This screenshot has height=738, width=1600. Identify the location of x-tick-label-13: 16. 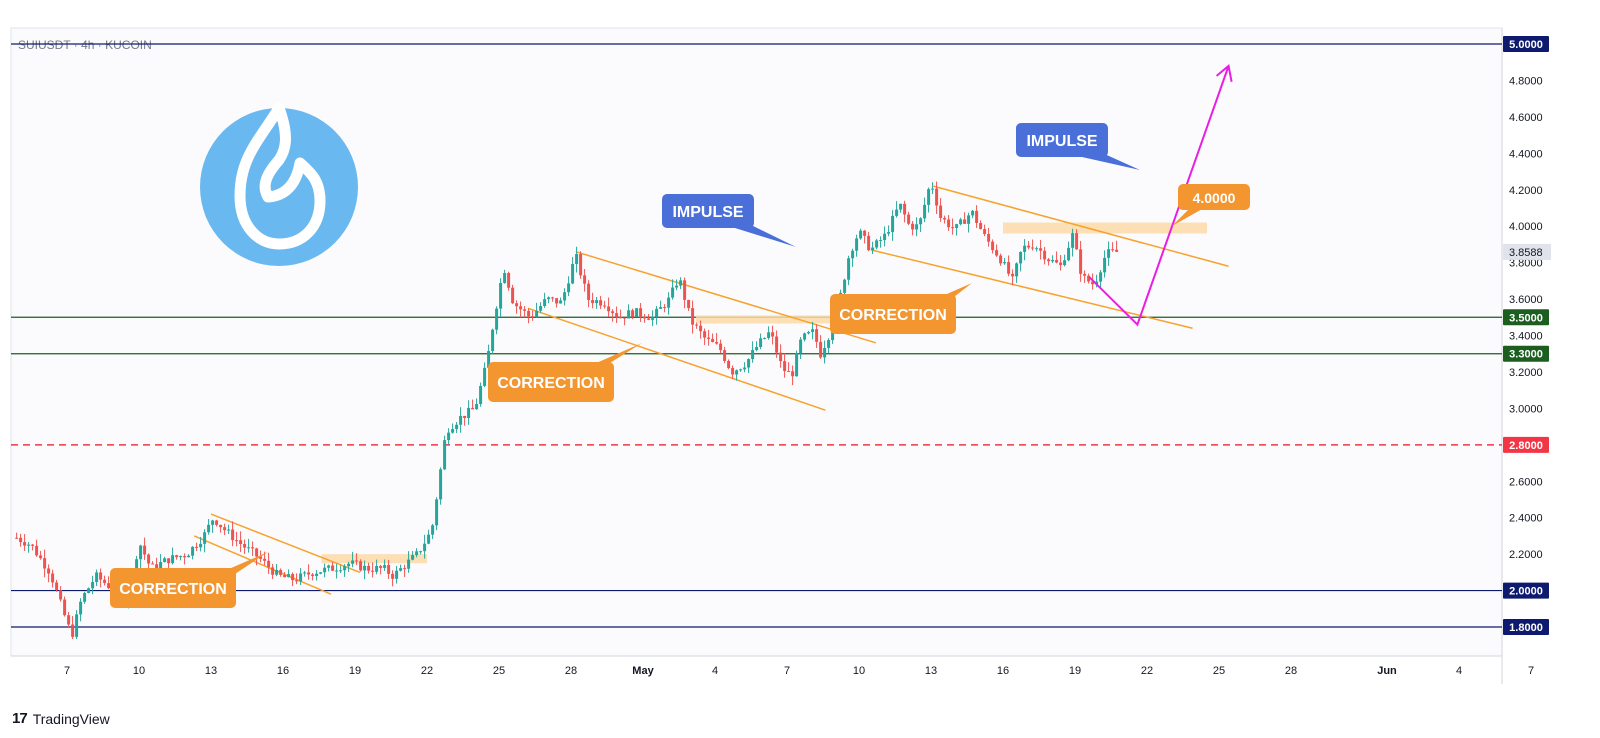
(1003, 671).